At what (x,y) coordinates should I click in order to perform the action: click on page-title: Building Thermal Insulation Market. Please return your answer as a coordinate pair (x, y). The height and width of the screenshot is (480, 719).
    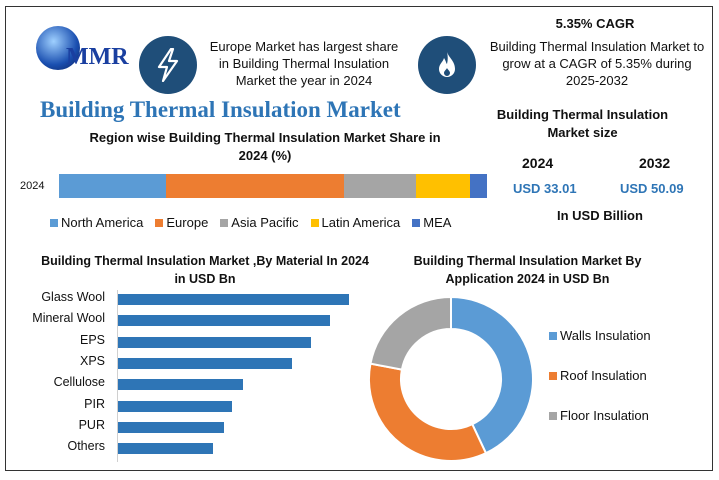
    Looking at the image, I should click on (220, 109).